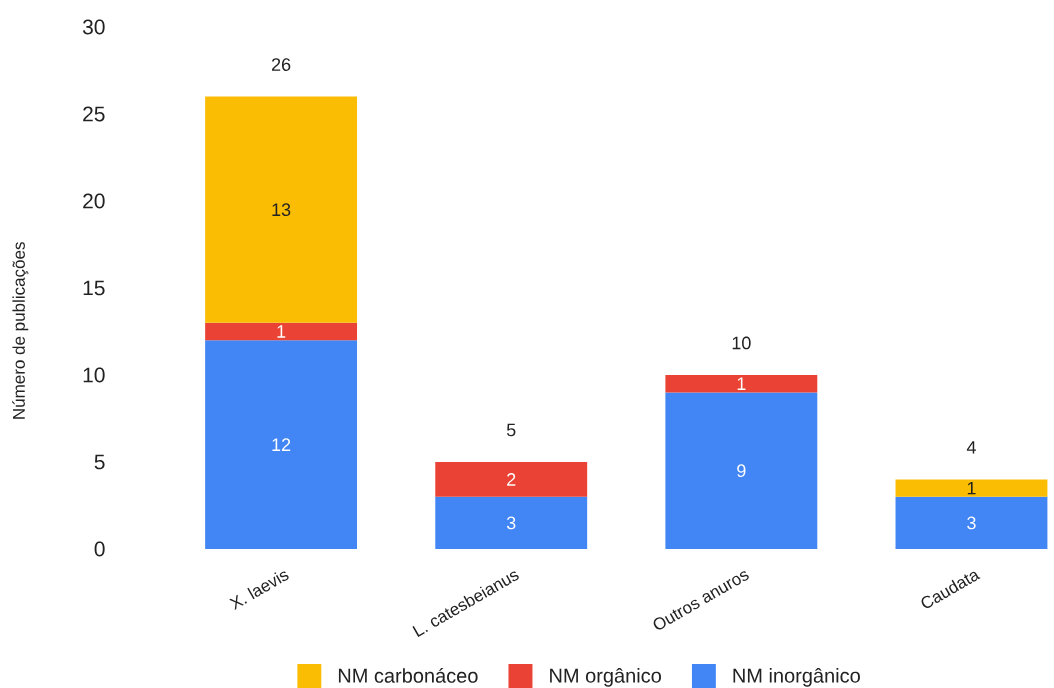 The image size is (1054, 688). What do you see at coordinates (511, 430) in the screenshot?
I see `total-label: 5` at bounding box center [511, 430].